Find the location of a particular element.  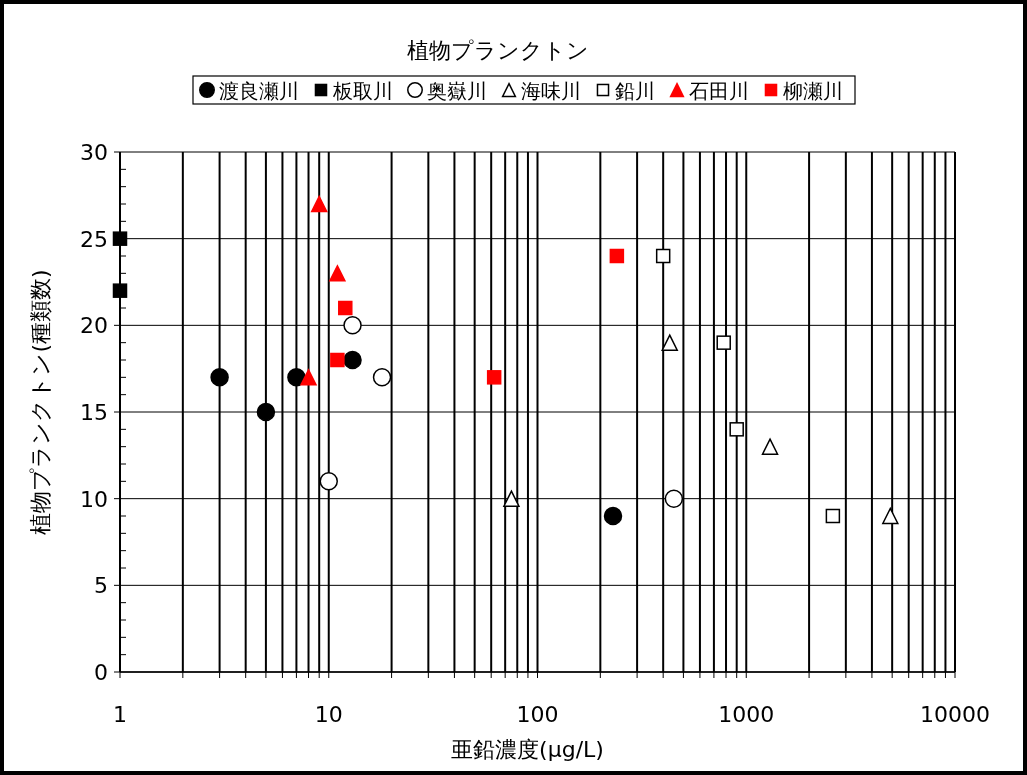

y-tick-label: 30 is located at coordinates (94, 152).